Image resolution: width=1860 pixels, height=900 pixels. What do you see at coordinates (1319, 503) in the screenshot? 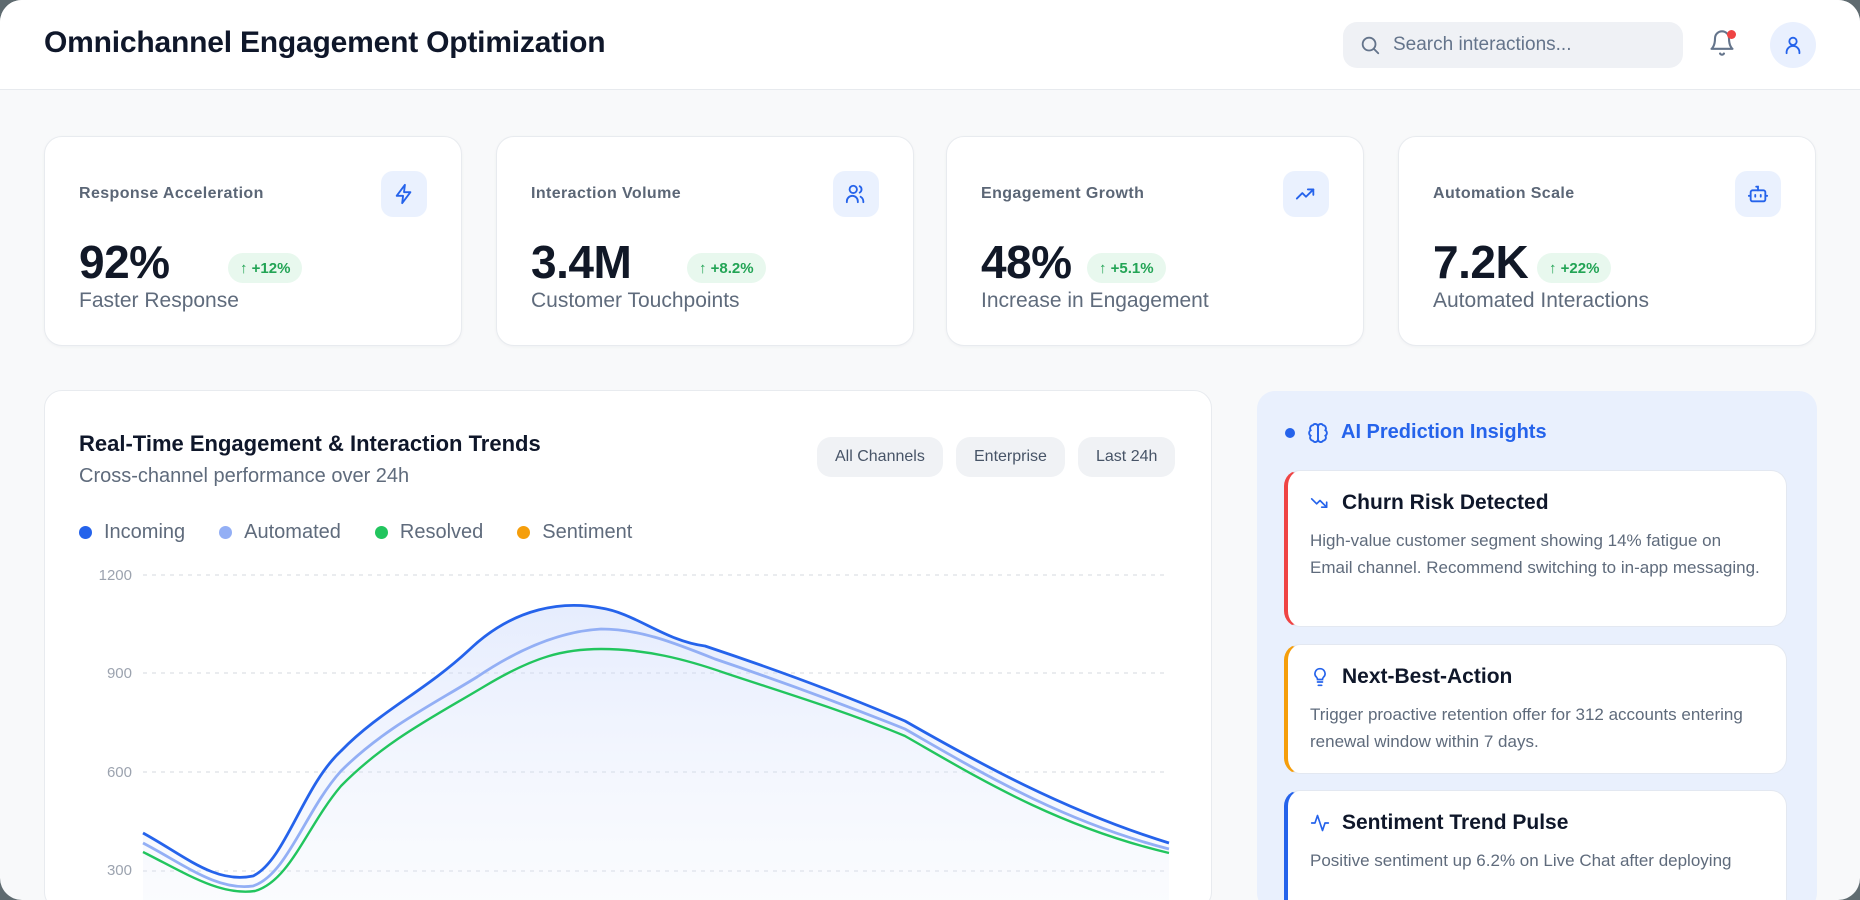
I see `trending-down-icon` at bounding box center [1319, 503].